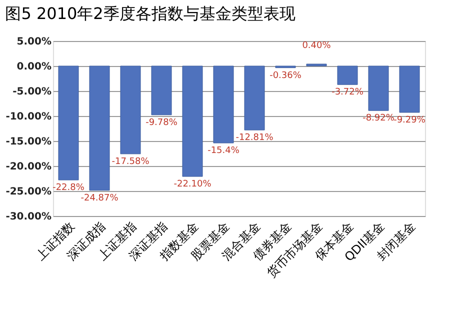 The width and height of the screenshot is (454, 331). Describe the element at coordinates (150, 13) in the screenshot. I see `chart-title: 图5 2010年2季度各指数与基金类型表现` at that location.